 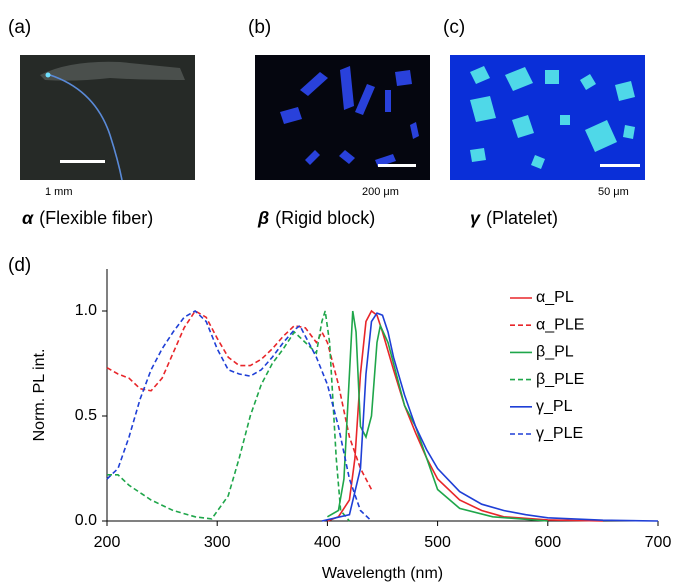 What do you see at coordinates (107, 542) in the screenshot?
I see `x-tick-label: 200` at bounding box center [107, 542].